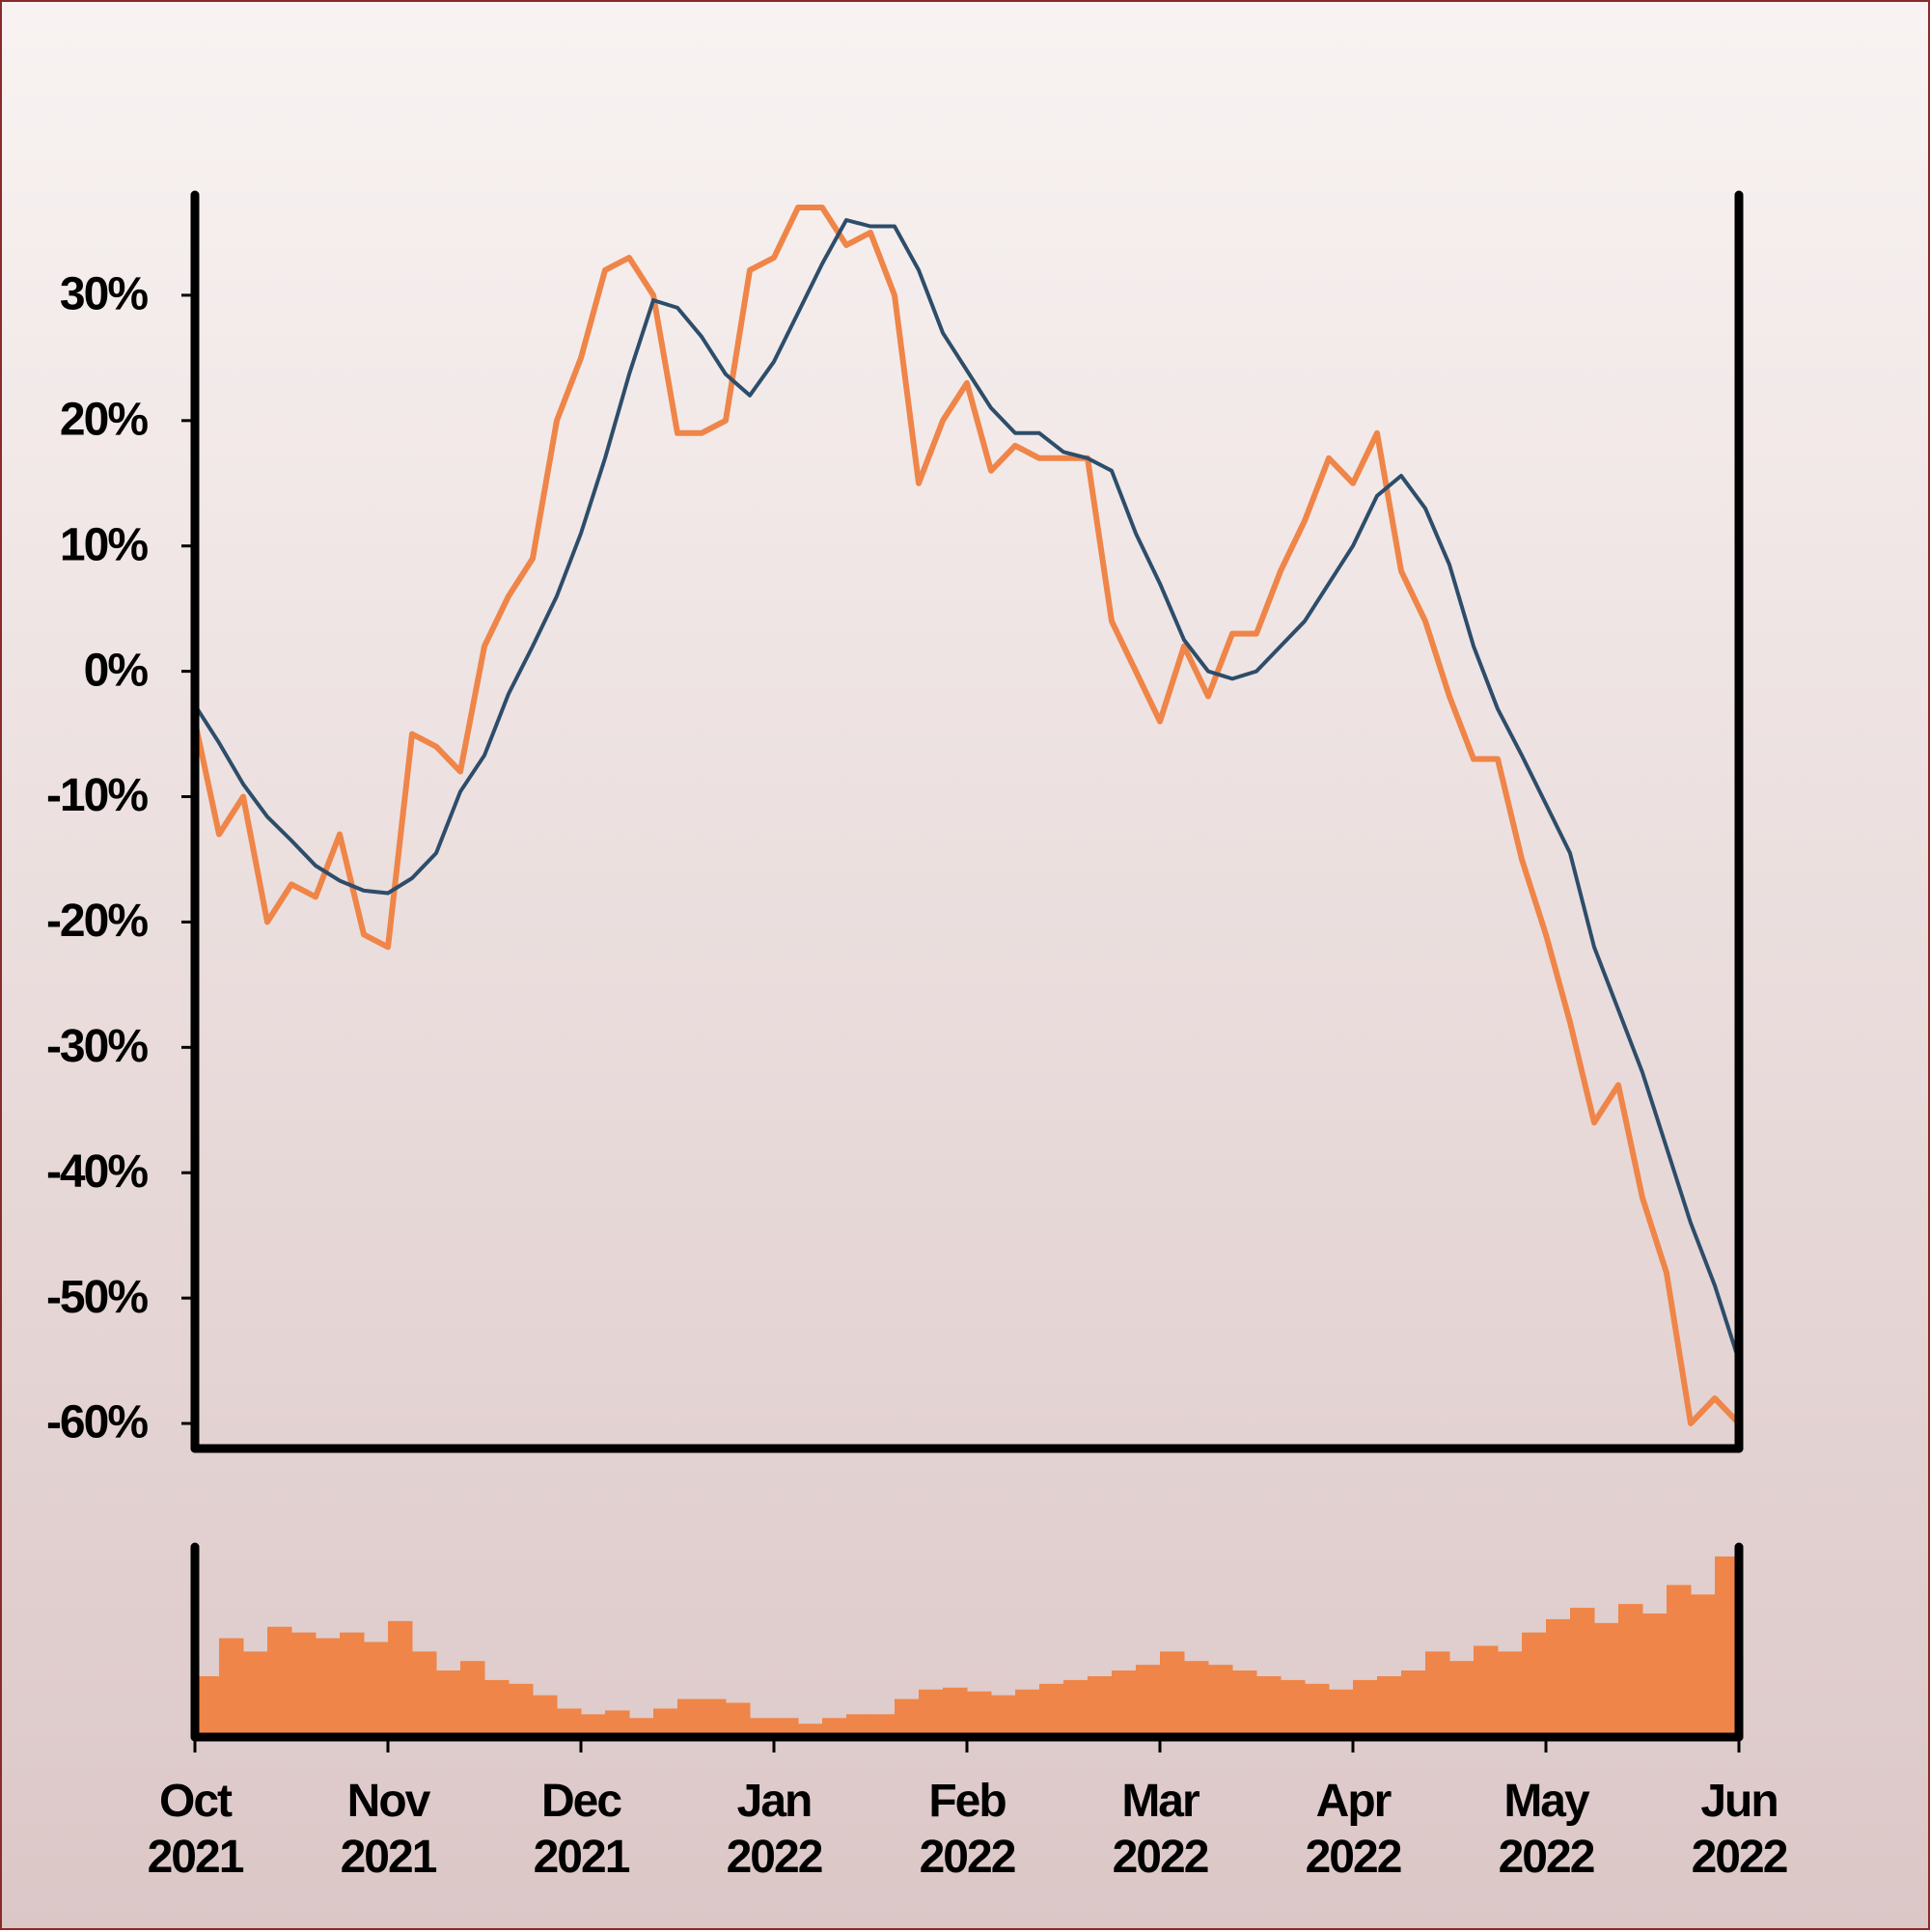 This screenshot has width=1930, height=1932. What do you see at coordinates (1161, 1829) in the screenshot?
I see `x-tick-label: Mar 2022` at bounding box center [1161, 1829].